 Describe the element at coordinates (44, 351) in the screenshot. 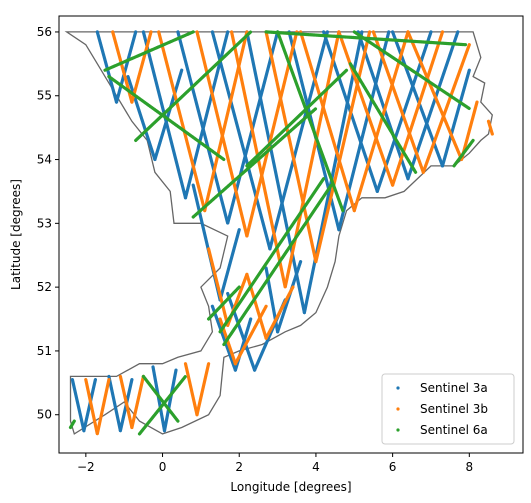

I see `y-tick-label: 51` at that location.